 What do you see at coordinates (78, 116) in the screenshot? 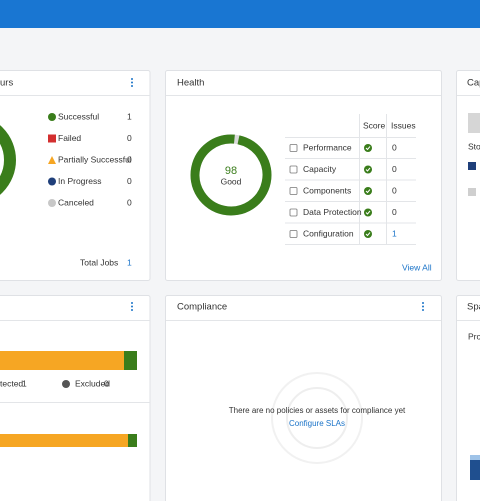
I see `legend-label: Successful` at bounding box center [78, 116].